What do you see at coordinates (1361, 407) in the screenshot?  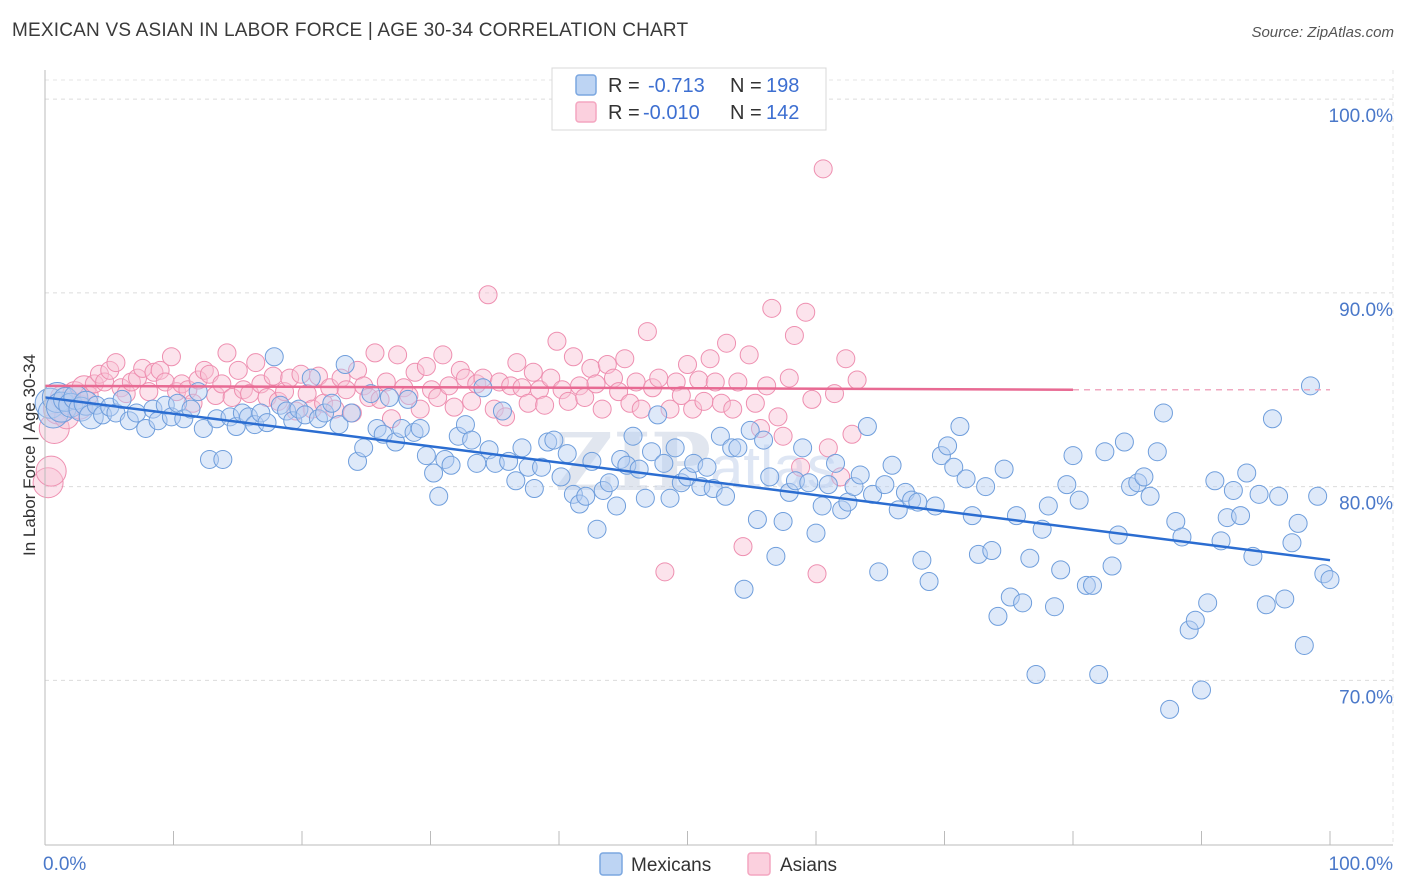 I see `y-tick-labels: 70.0% 80.0% 90.0% 100.0%` at bounding box center [1361, 407].